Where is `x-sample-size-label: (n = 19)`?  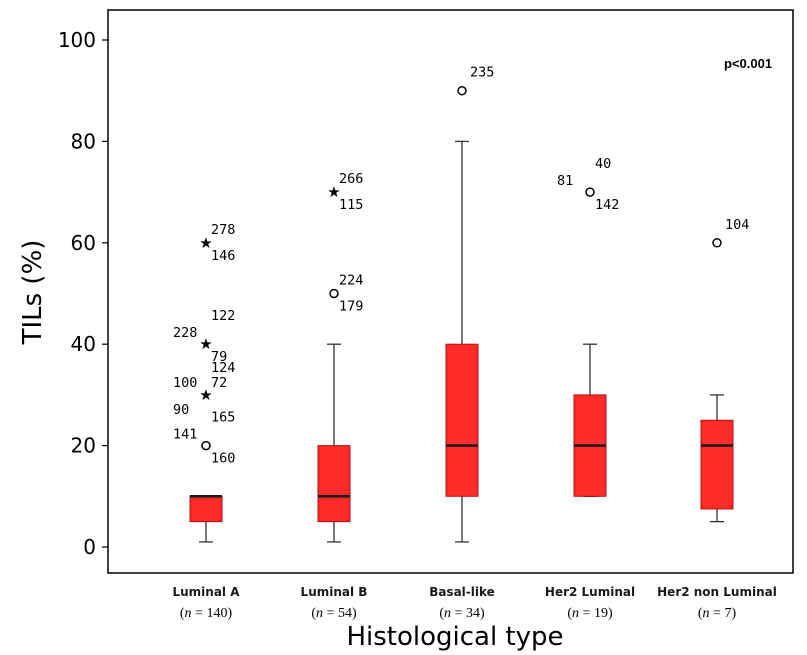 x-sample-size-label: (n = 19) is located at coordinates (590, 613).